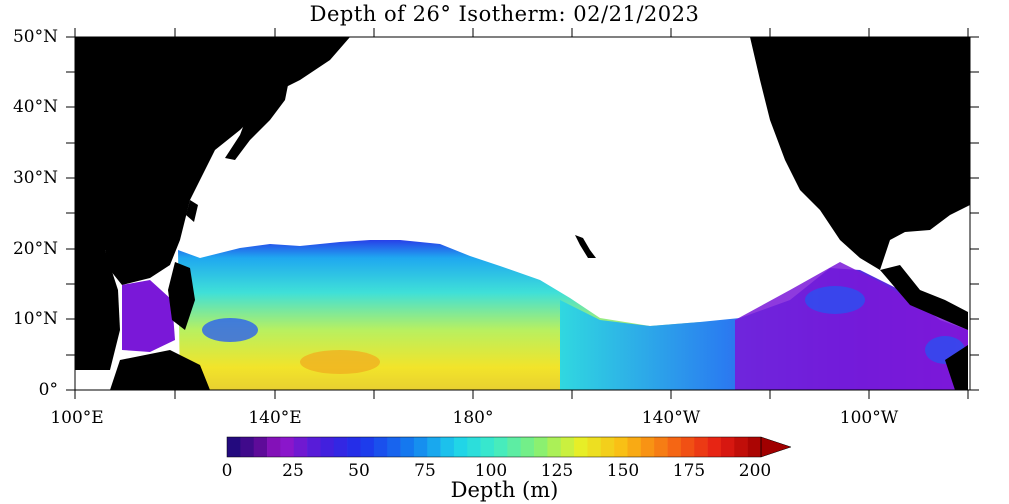 This screenshot has height=504, width=1009. What do you see at coordinates (35, 319) in the screenshot?
I see `lat-label-10n: 10°N` at bounding box center [35, 319].